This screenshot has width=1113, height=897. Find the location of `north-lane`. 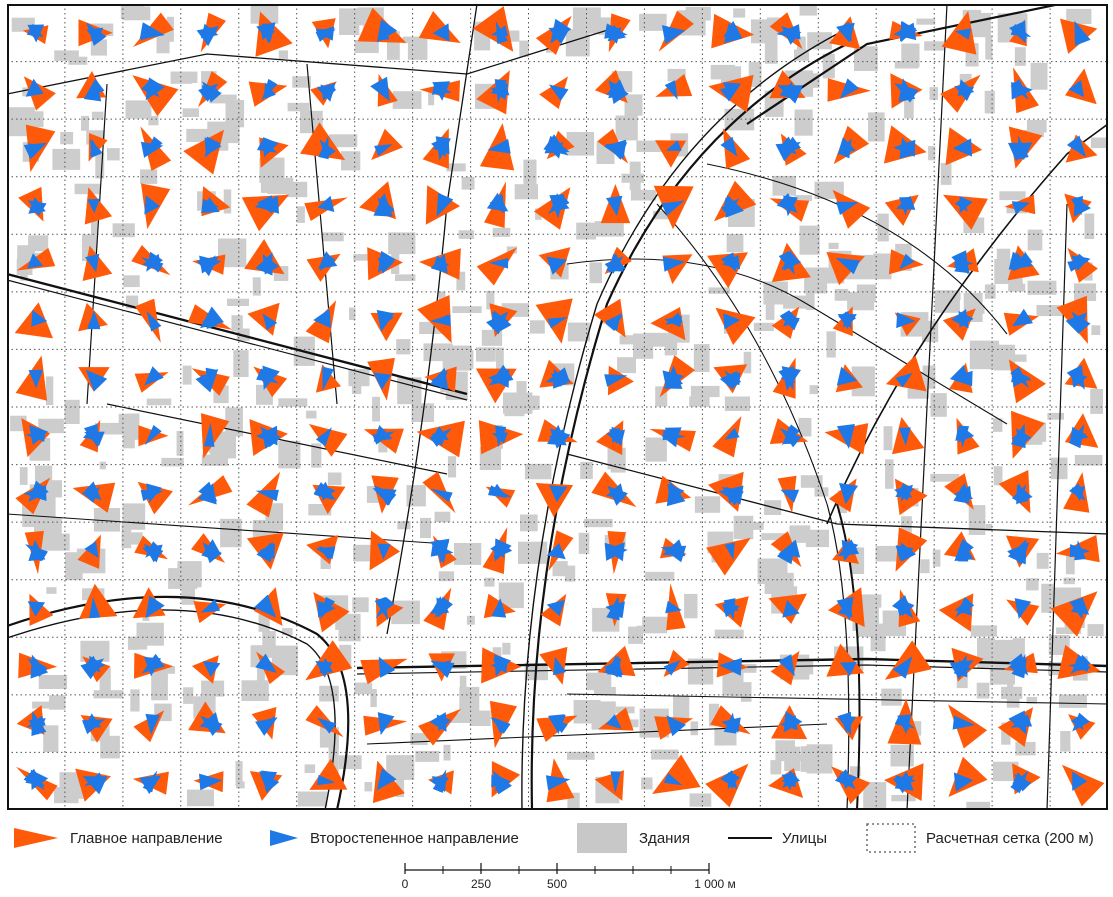

north-lane is located at coordinates (787, 341).